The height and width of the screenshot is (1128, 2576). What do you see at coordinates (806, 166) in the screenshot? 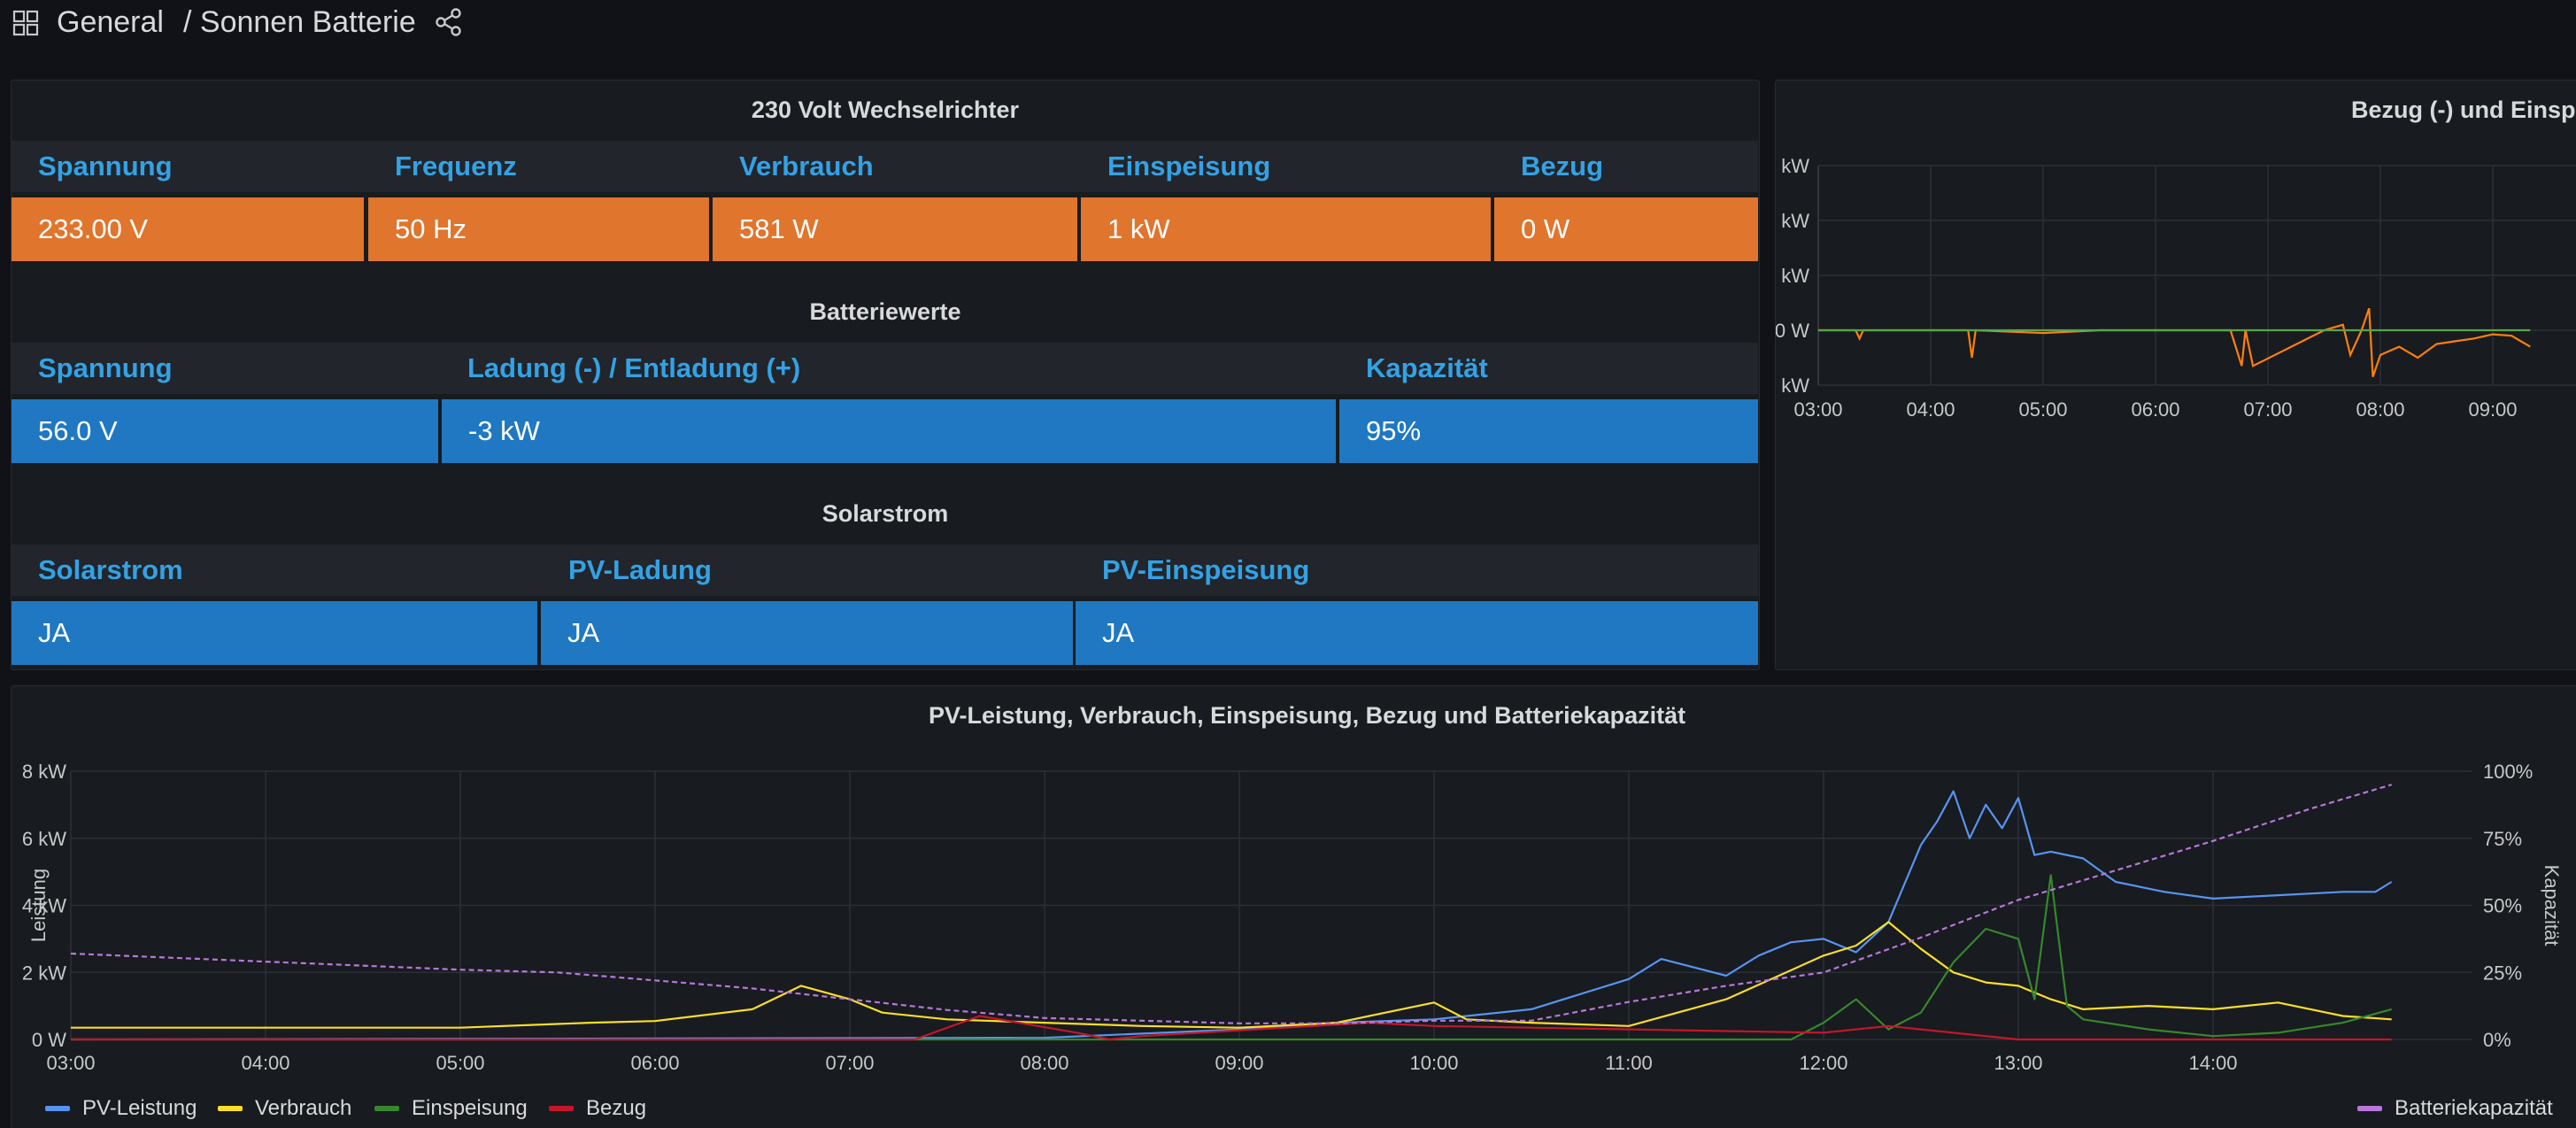
I see `column-header-verbrauch: Verbrauch` at bounding box center [806, 166].